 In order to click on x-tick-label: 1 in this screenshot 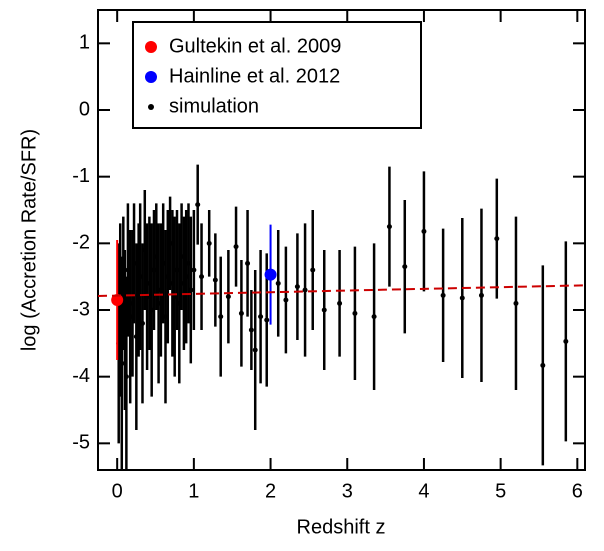, I will do `click(193, 491)`.